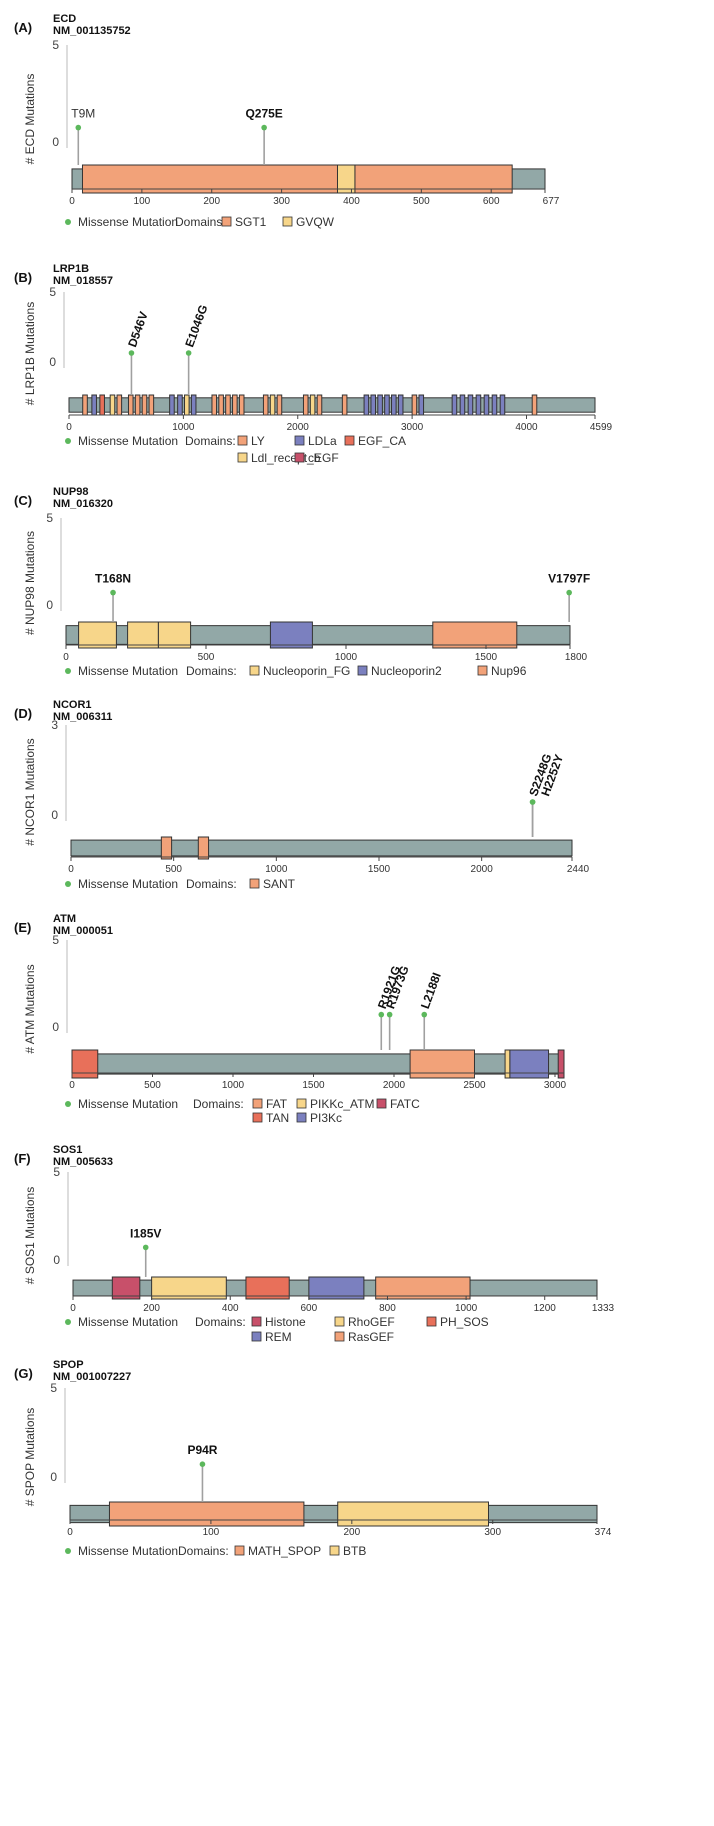  I want to click on legend-item-label: RasGEF, so click(371, 1337).